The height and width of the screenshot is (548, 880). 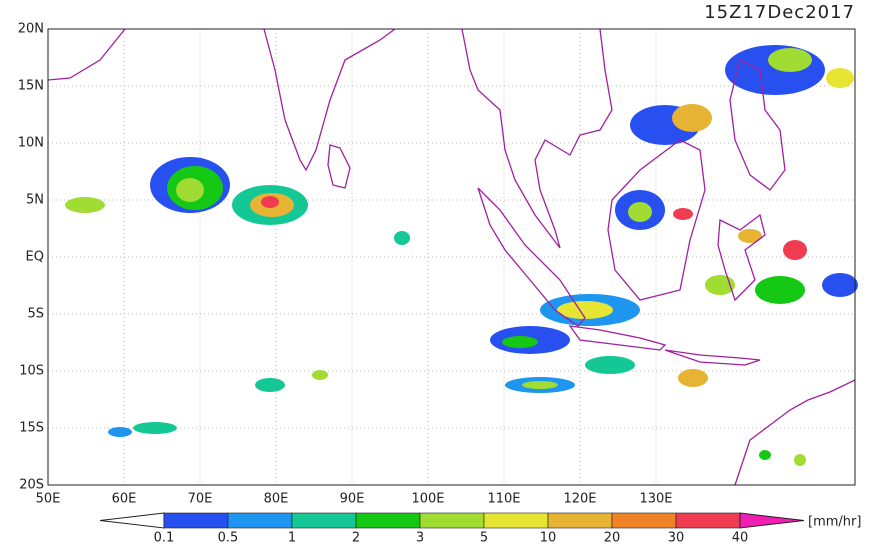 What do you see at coordinates (772, 520) in the screenshot?
I see `colorbar-over` at bounding box center [772, 520].